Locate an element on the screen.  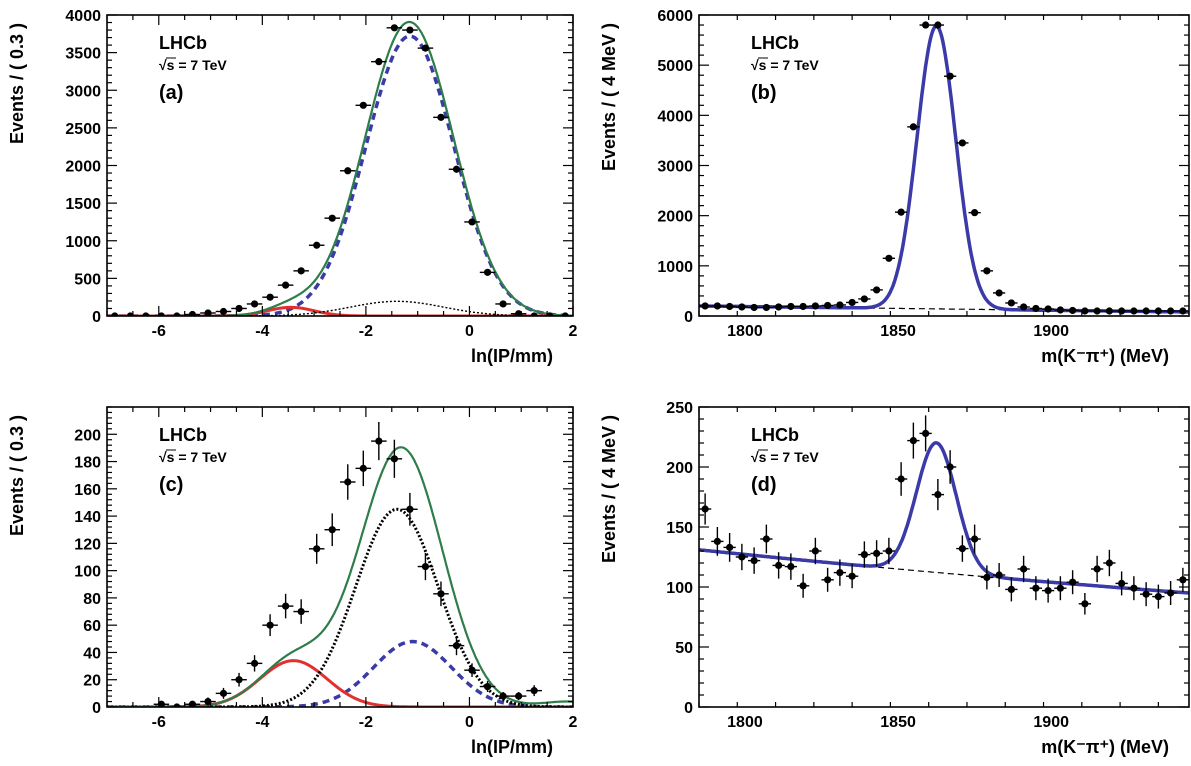
y-tick-label: 3000 is located at coordinates (675, 167).